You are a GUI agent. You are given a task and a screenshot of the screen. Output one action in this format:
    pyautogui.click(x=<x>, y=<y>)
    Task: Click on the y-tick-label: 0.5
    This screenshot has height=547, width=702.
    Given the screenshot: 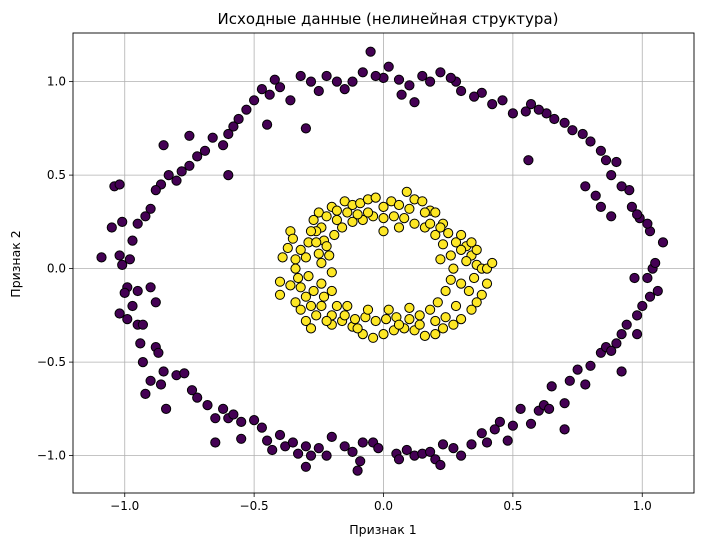 What is the action you would take?
    pyautogui.click(x=56, y=175)
    